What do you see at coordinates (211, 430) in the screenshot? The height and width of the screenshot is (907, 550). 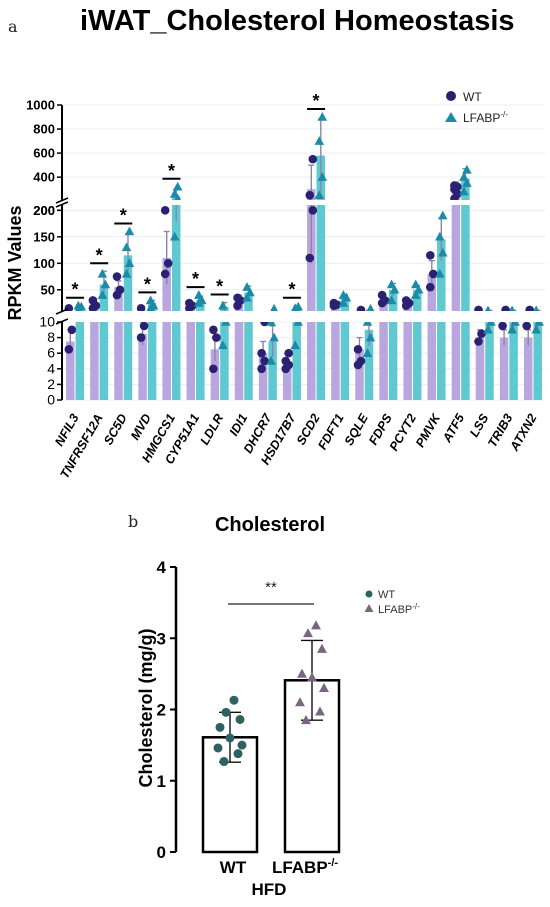 I see `panel-a-x-tick-label: LDLR` at bounding box center [211, 430].